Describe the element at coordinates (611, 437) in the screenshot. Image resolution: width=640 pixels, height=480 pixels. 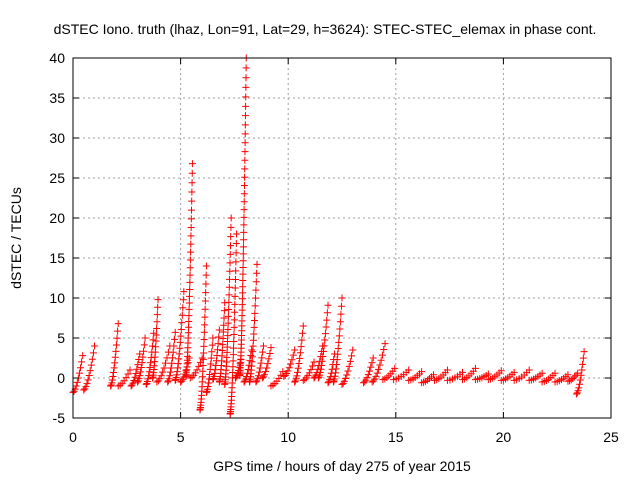
I see `x-tick-label: 25` at that location.